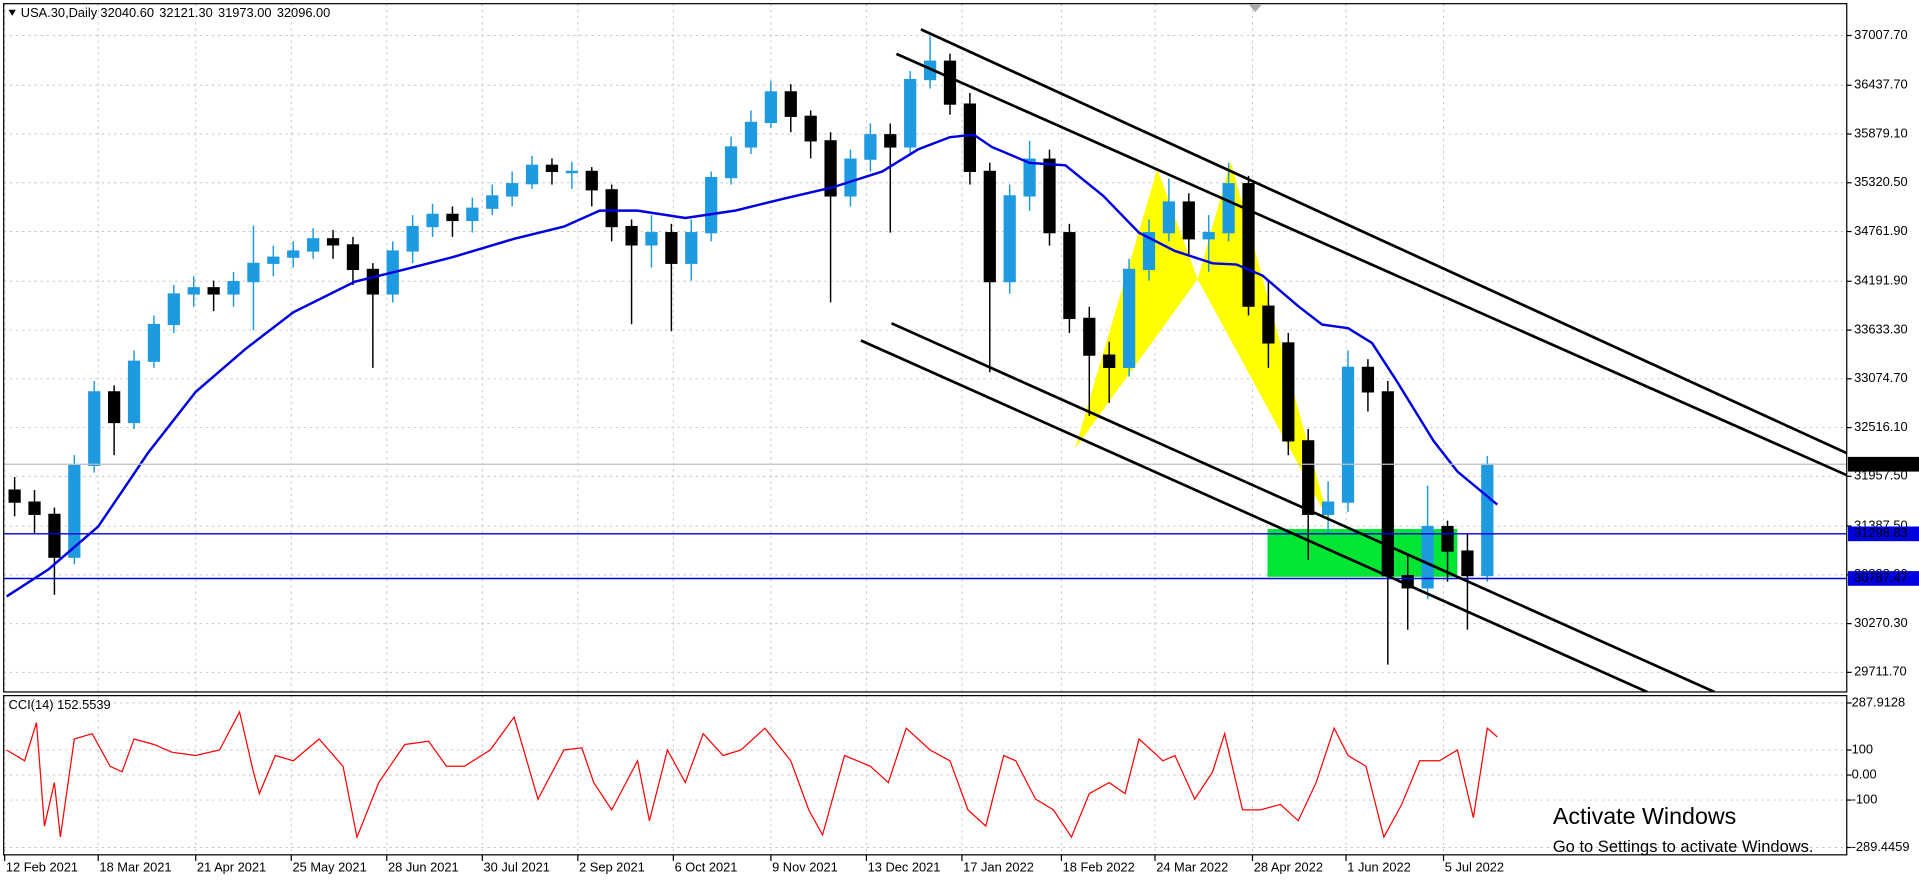 This screenshot has width=1919, height=883. I want to click on y-tick-label: 33633.30, so click(1881, 328).